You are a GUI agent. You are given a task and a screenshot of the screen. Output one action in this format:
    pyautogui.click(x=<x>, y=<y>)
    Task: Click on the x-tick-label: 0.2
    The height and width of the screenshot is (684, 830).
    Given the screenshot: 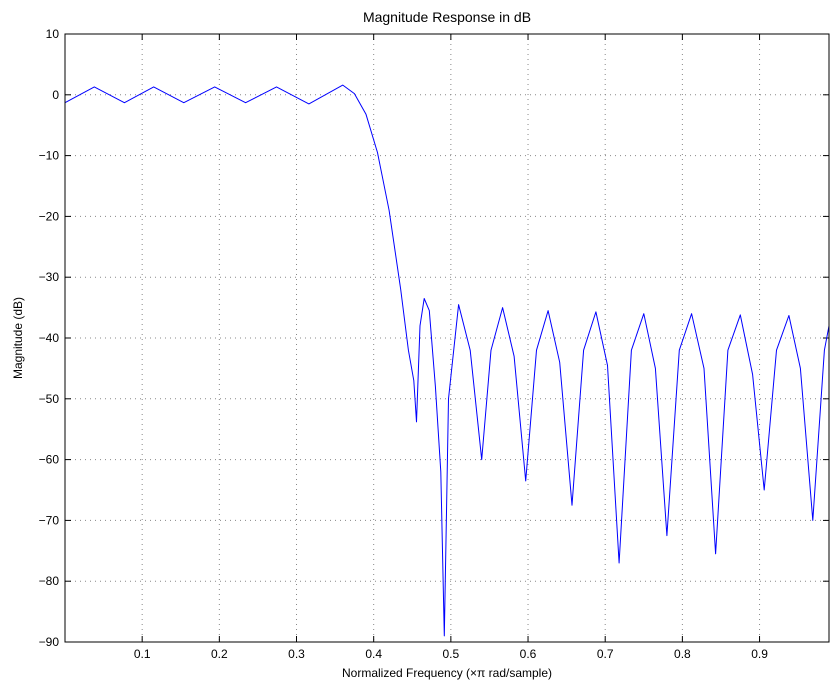 What is the action you would take?
    pyautogui.click(x=219, y=654)
    